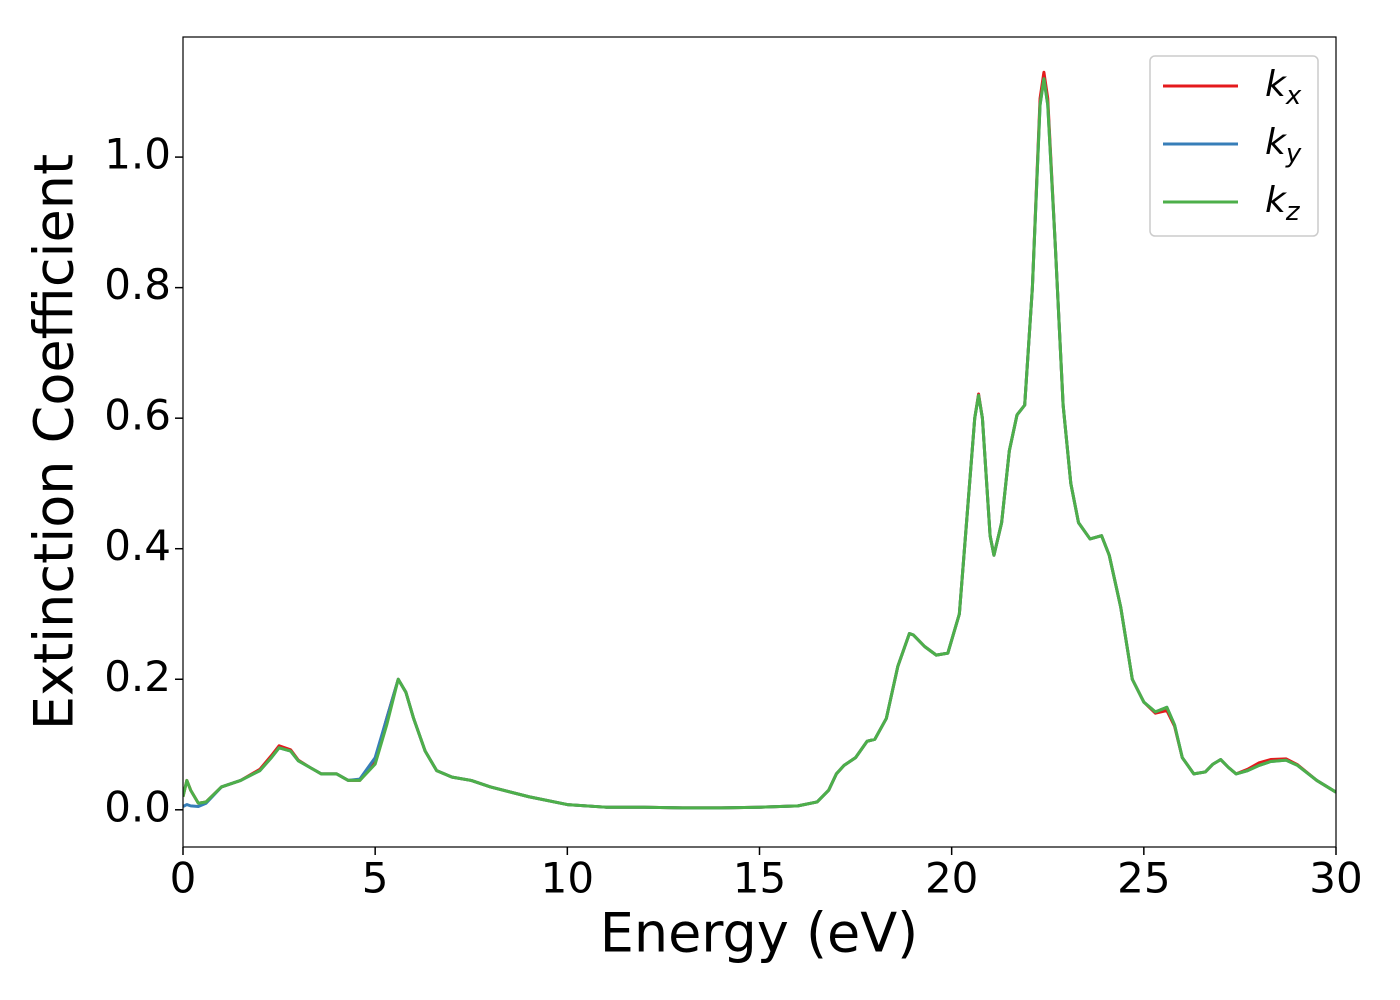 The width and height of the screenshot is (1400, 1000). What do you see at coordinates (137, 545) in the screenshot?
I see `y-tick-label: 0.4` at bounding box center [137, 545].